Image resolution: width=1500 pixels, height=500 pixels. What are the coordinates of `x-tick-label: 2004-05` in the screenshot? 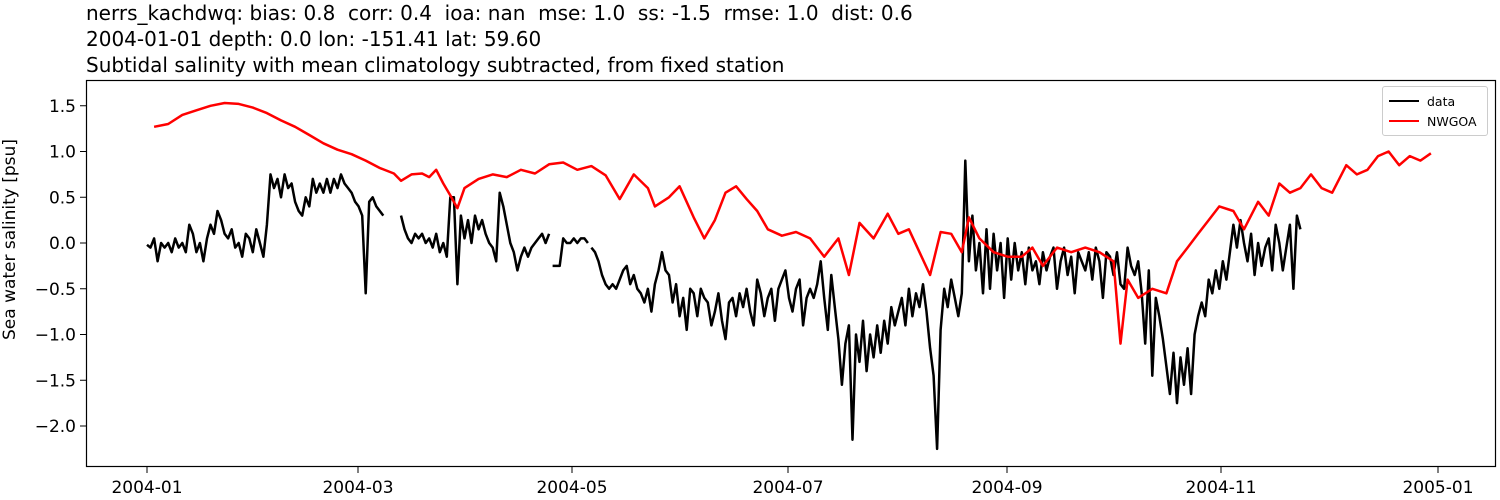 It's located at (571, 488).